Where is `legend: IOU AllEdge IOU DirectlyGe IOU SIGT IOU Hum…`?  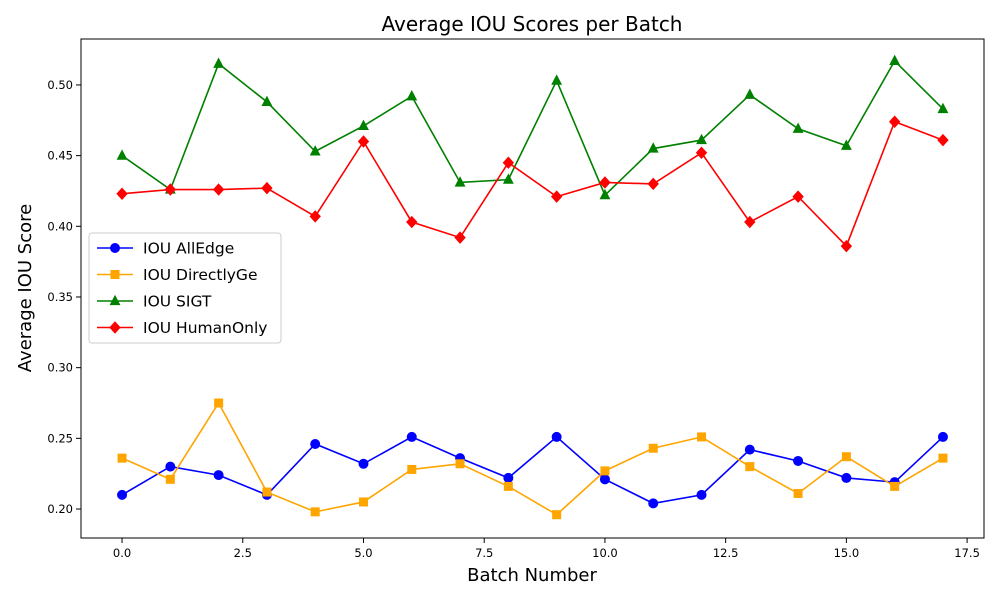
legend: IOU AllEdge IOU DirectlyGe IOU SIGT IOU Hum… is located at coordinates (185, 288).